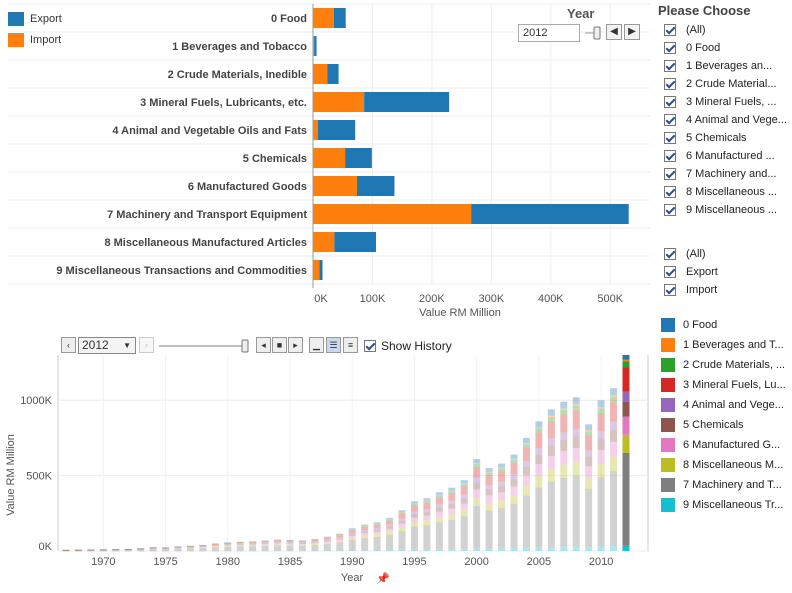 This screenshot has width=792, height=593. Describe the element at coordinates (632, 32) in the screenshot. I see `year-next-button: ▶` at that location.